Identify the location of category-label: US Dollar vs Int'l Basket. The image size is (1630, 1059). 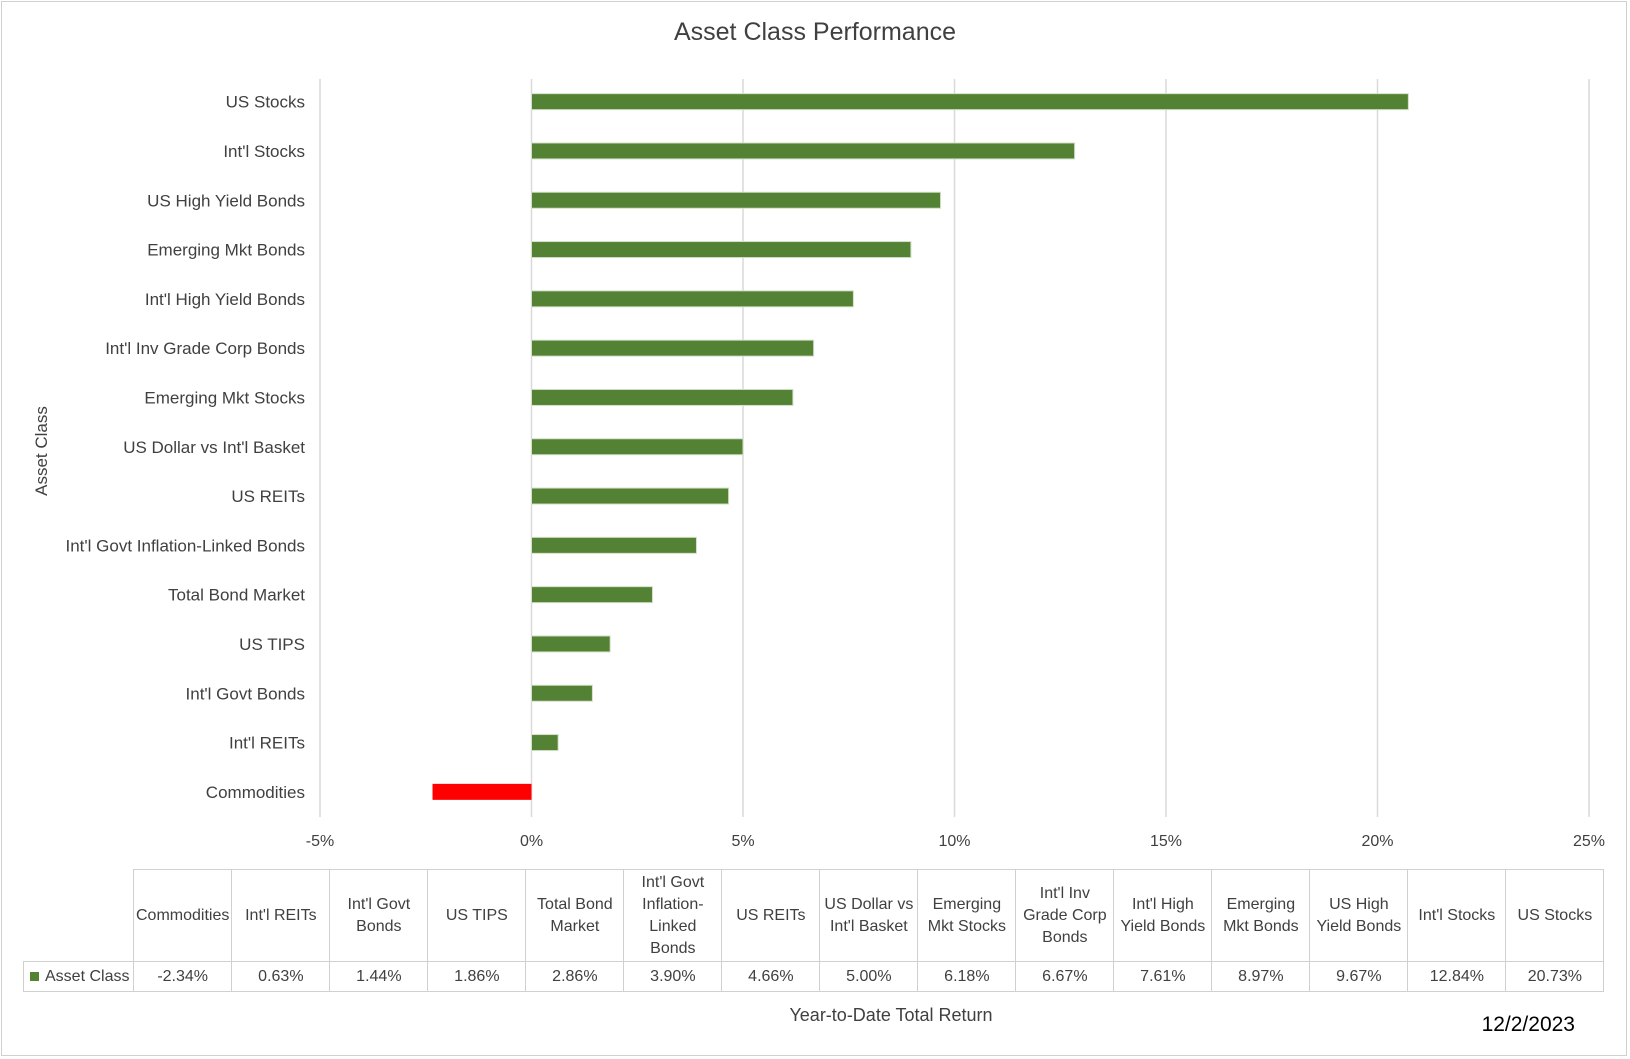
(214, 447).